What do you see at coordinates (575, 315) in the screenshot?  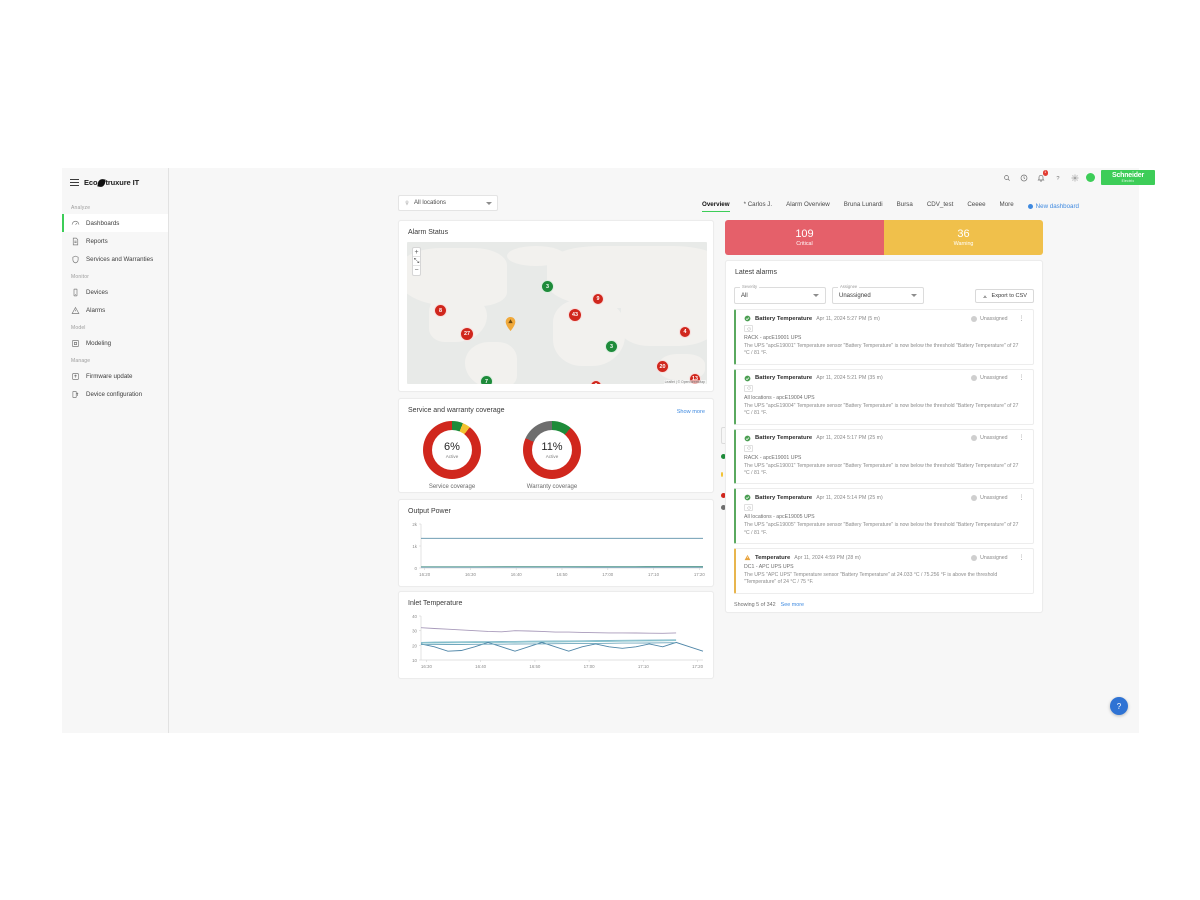 I see `map-cluster-marker: 43` at bounding box center [575, 315].